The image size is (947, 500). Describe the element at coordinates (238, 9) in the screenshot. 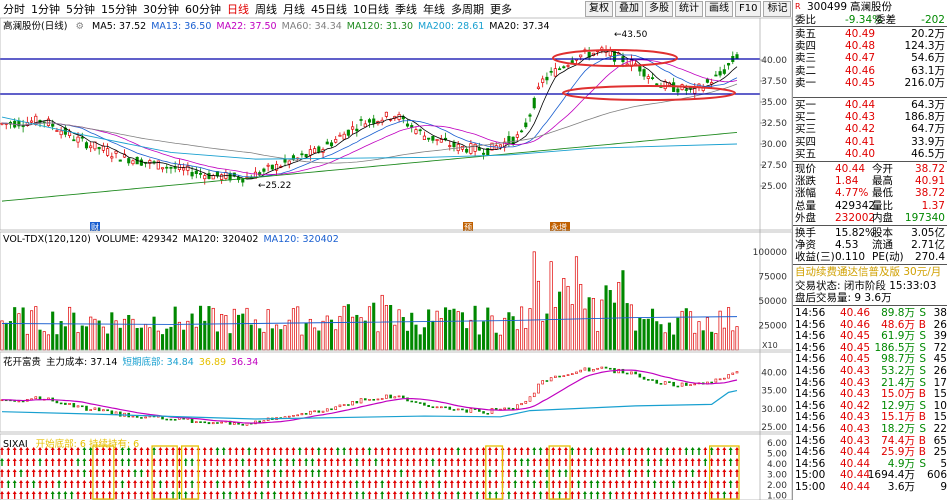

I see `period-tab-6: 日线` at that location.